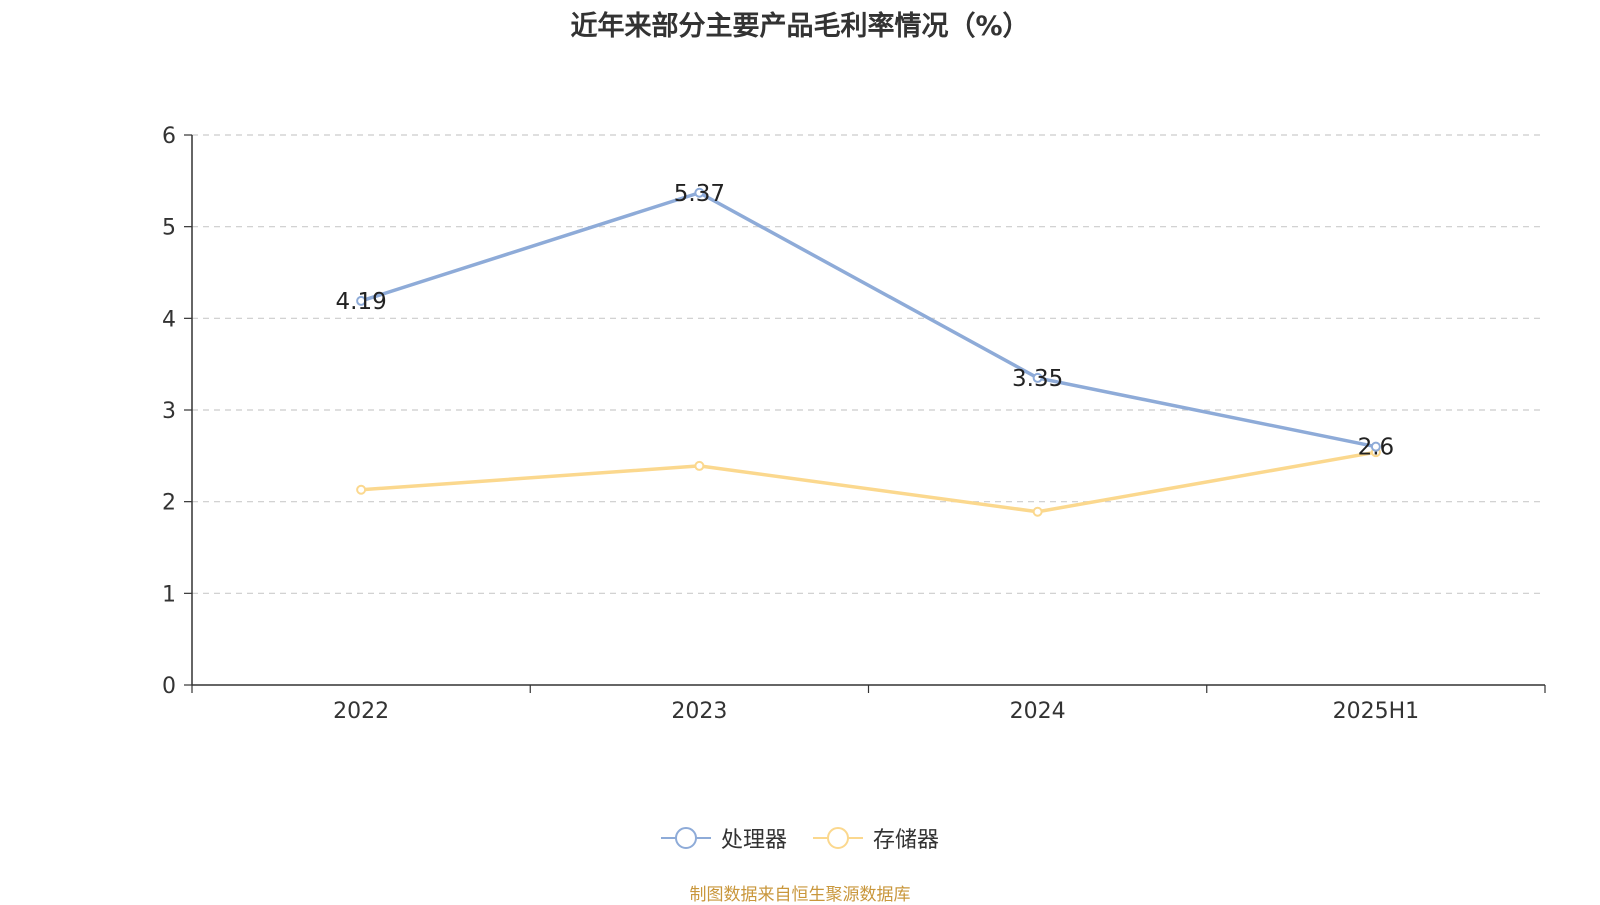  Describe the element at coordinates (699, 711) in the screenshot. I see `x-tick-label: 2023` at that location.